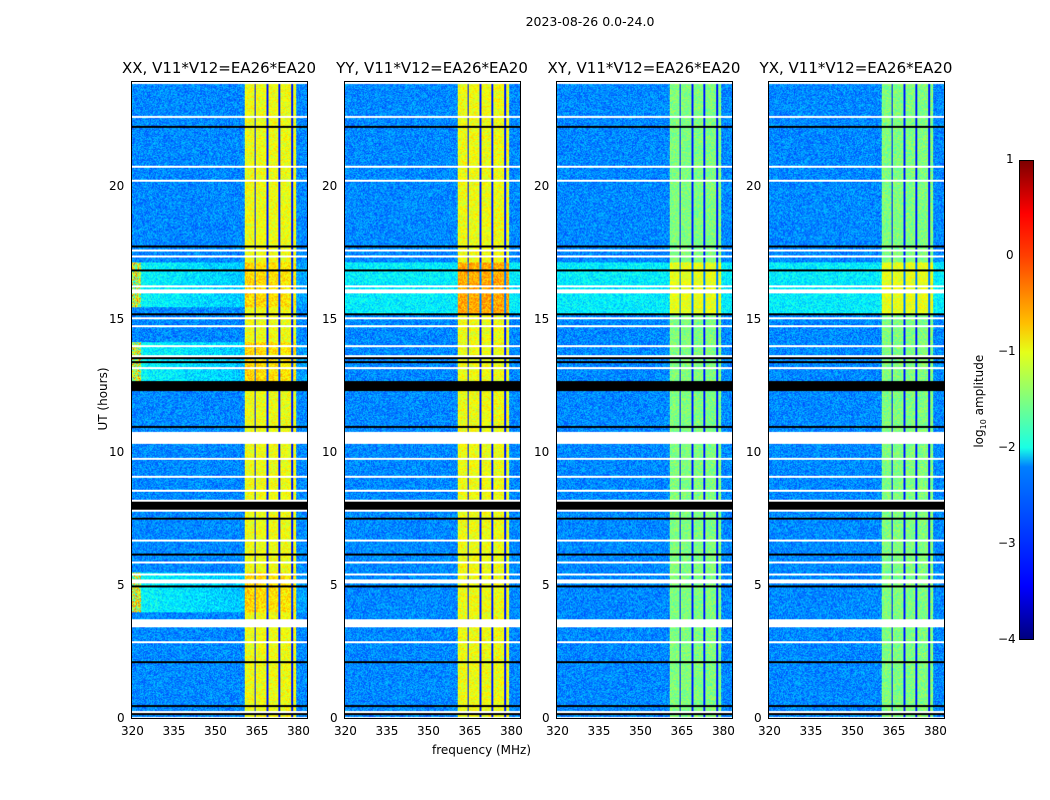  Describe the element at coordinates (1010, 255) in the screenshot. I see `colorbar-tick-label: 0` at that location.